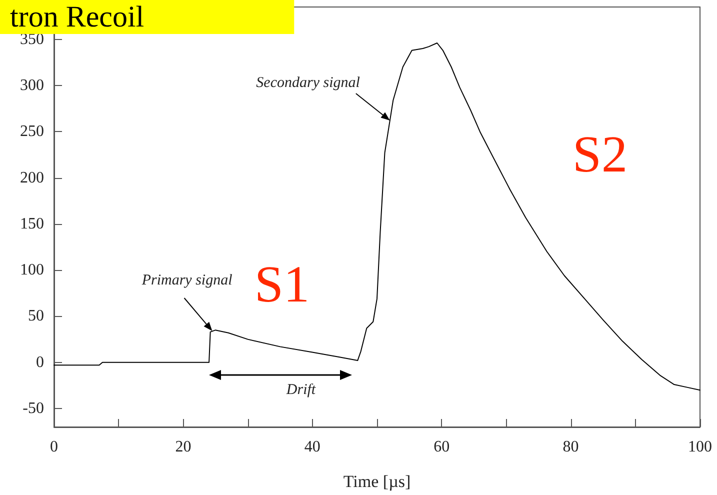 This screenshot has width=717, height=495. Describe the element at coordinates (442, 447) in the screenshot. I see `x-tick-label: 60` at that location.